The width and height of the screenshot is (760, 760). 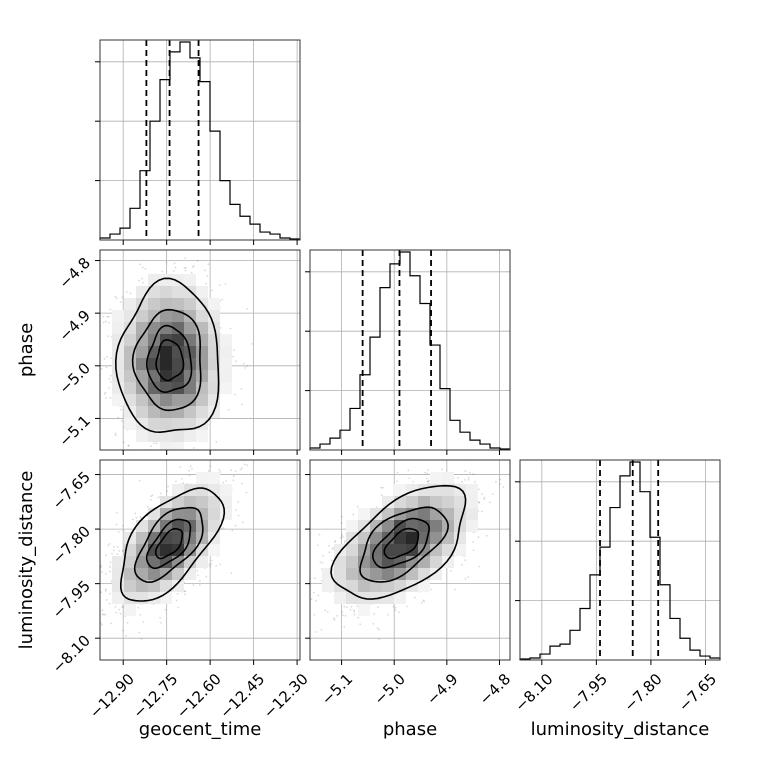 What do you see at coordinates (533, 692) in the screenshot?
I see `x-tick-label-luminosity_distance: −8.10` at bounding box center [533, 692].